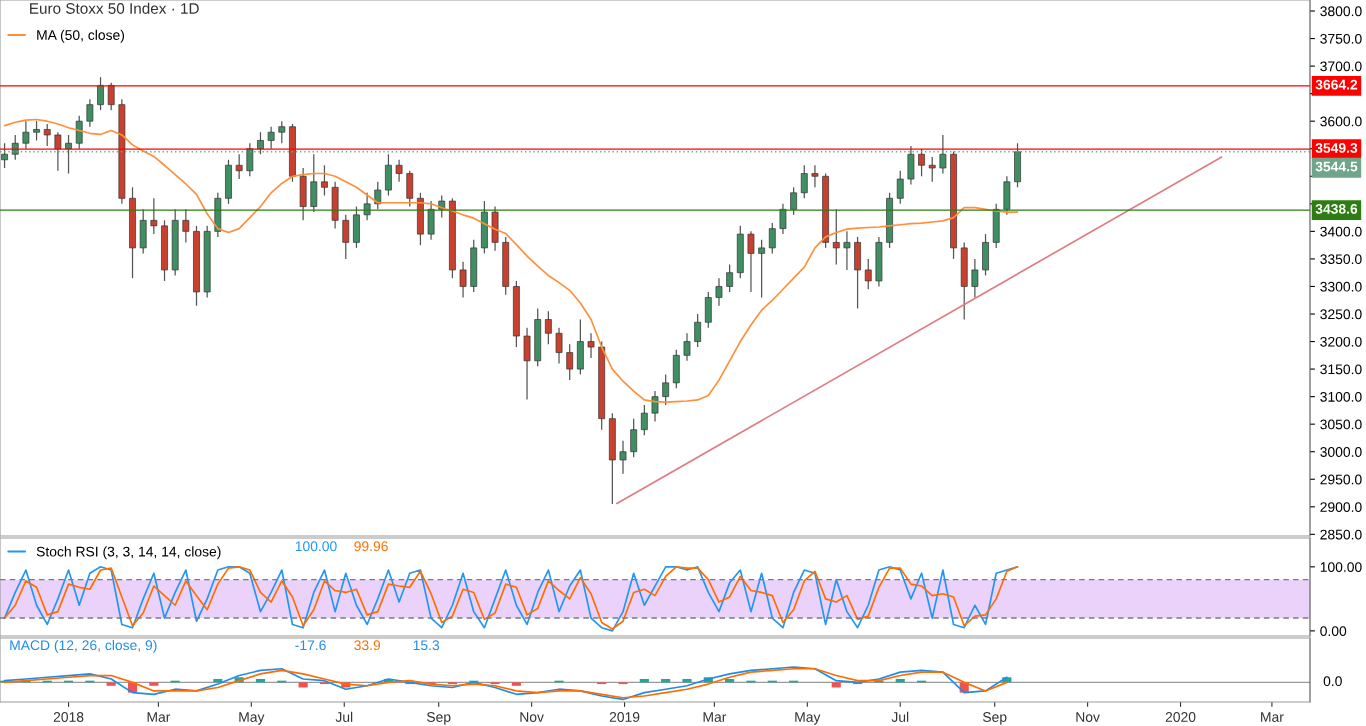 This screenshot has height=726, width=1366. I want to click on y-tick-label: 2900.0, so click(1341, 507).